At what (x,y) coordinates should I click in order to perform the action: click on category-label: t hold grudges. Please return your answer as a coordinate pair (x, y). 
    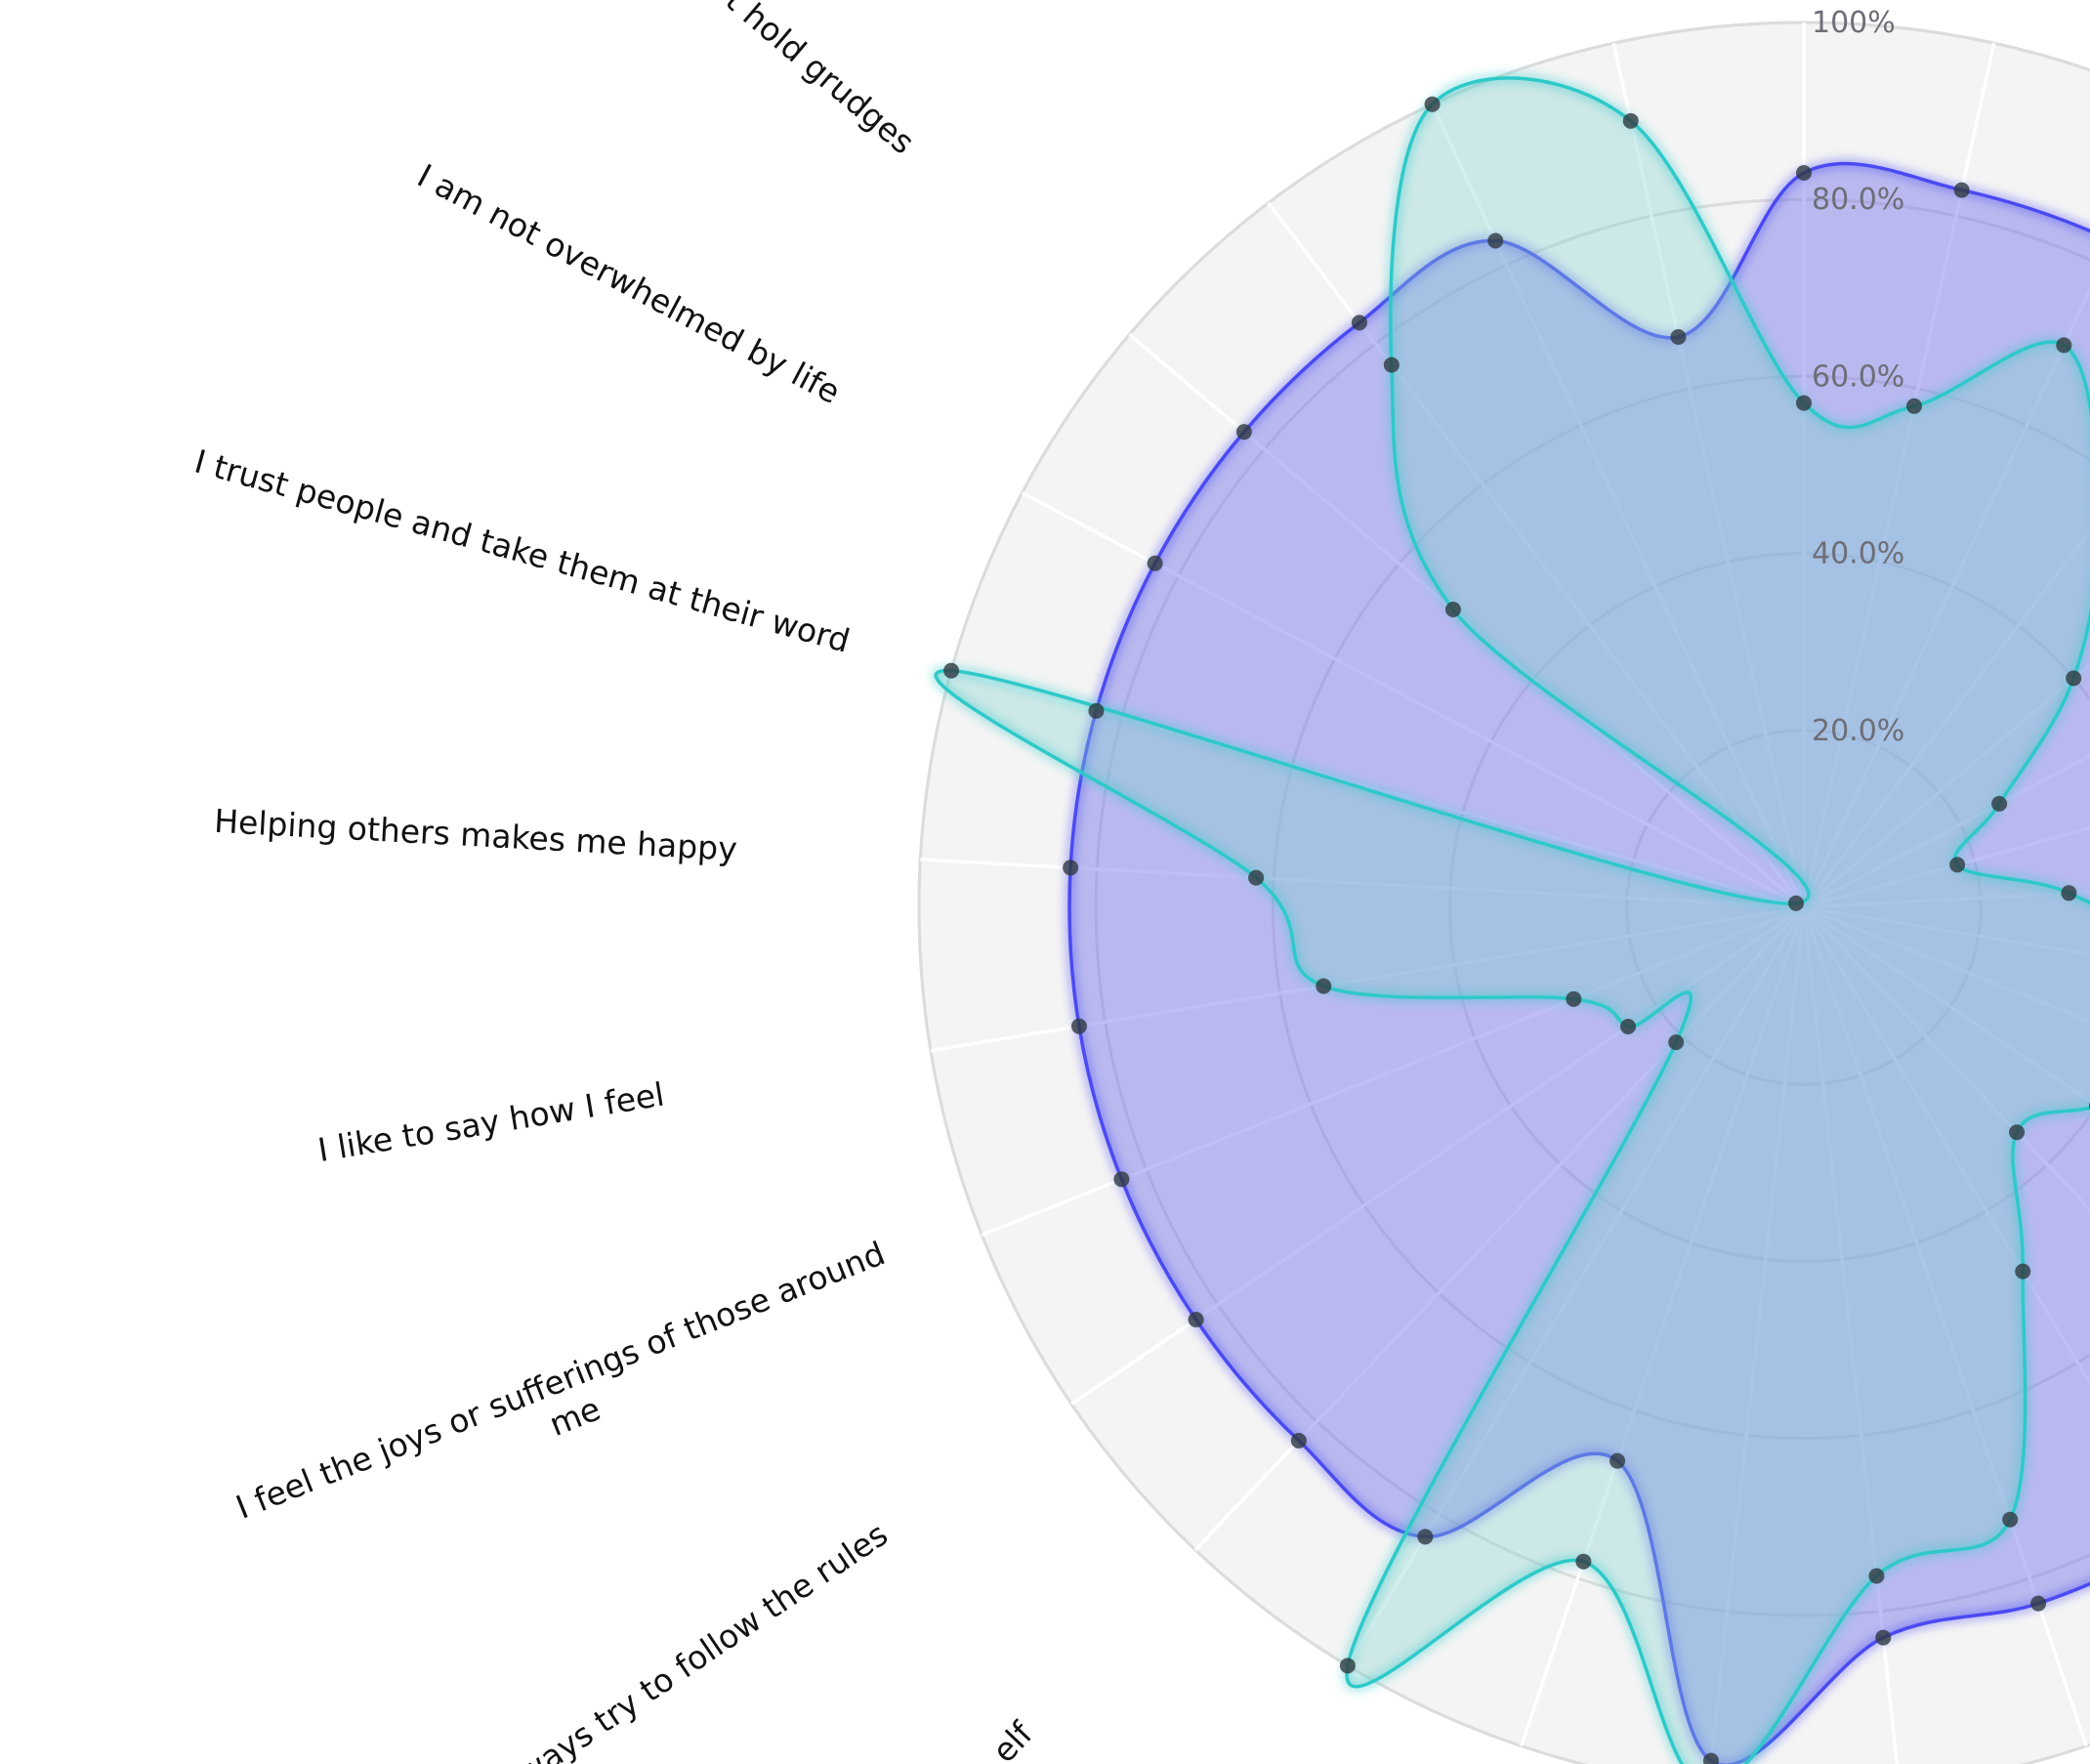
    Looking at the image, I should click on (821, 80).